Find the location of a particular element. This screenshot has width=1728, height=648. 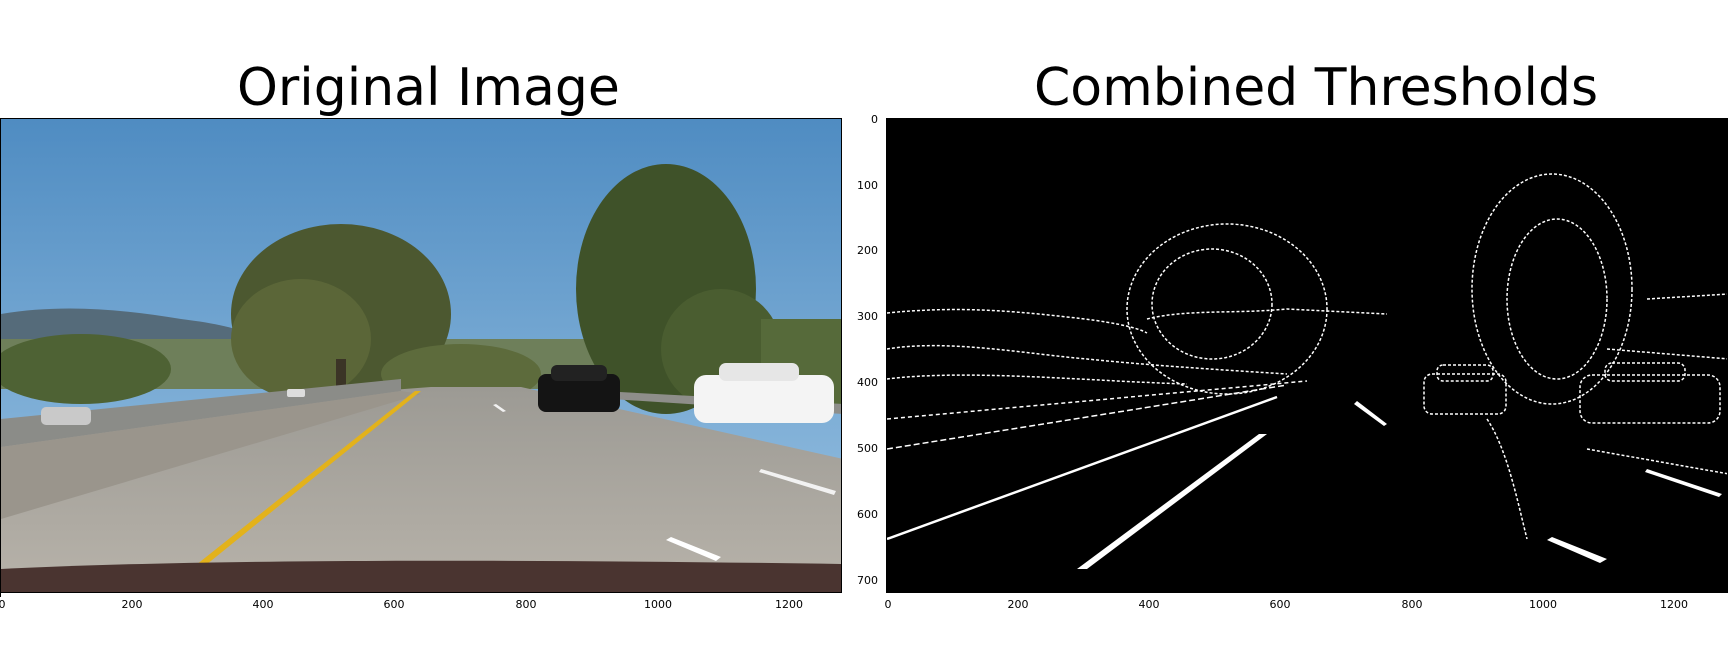

left-xtick: 600 is located at coordinates (394, 604).